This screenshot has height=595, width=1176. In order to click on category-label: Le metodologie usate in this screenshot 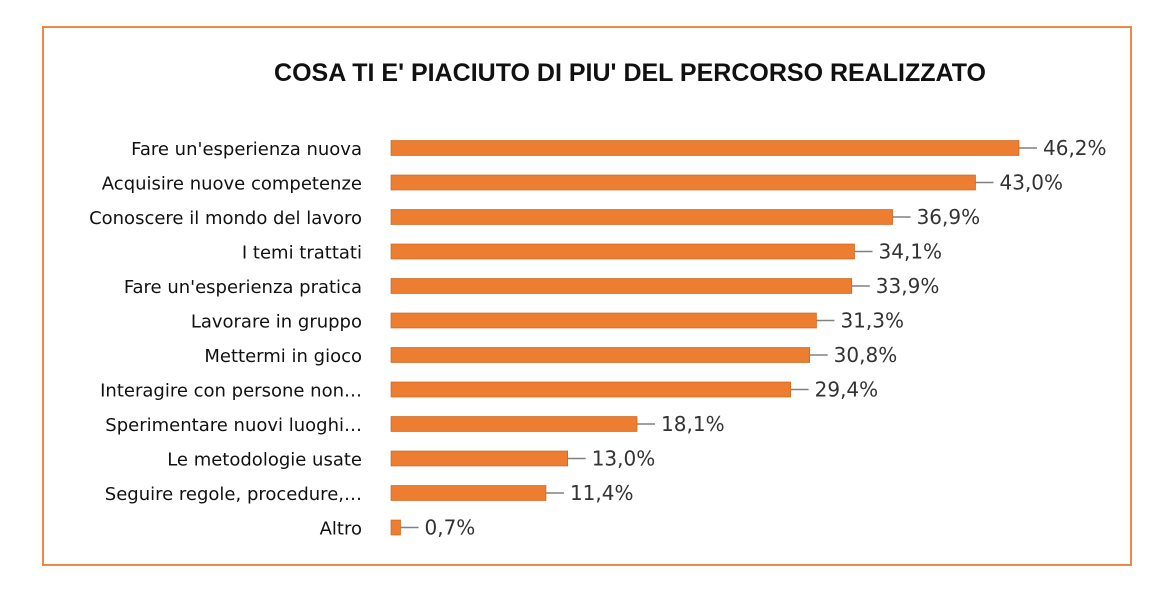, I will do `click(264, 460)`.